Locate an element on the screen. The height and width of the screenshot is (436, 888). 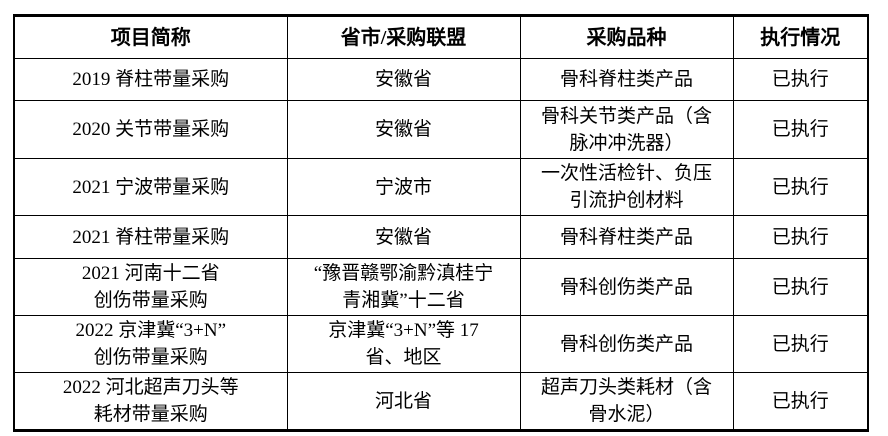
cell-region: 宁波市 is located at coordinates (403, 187).